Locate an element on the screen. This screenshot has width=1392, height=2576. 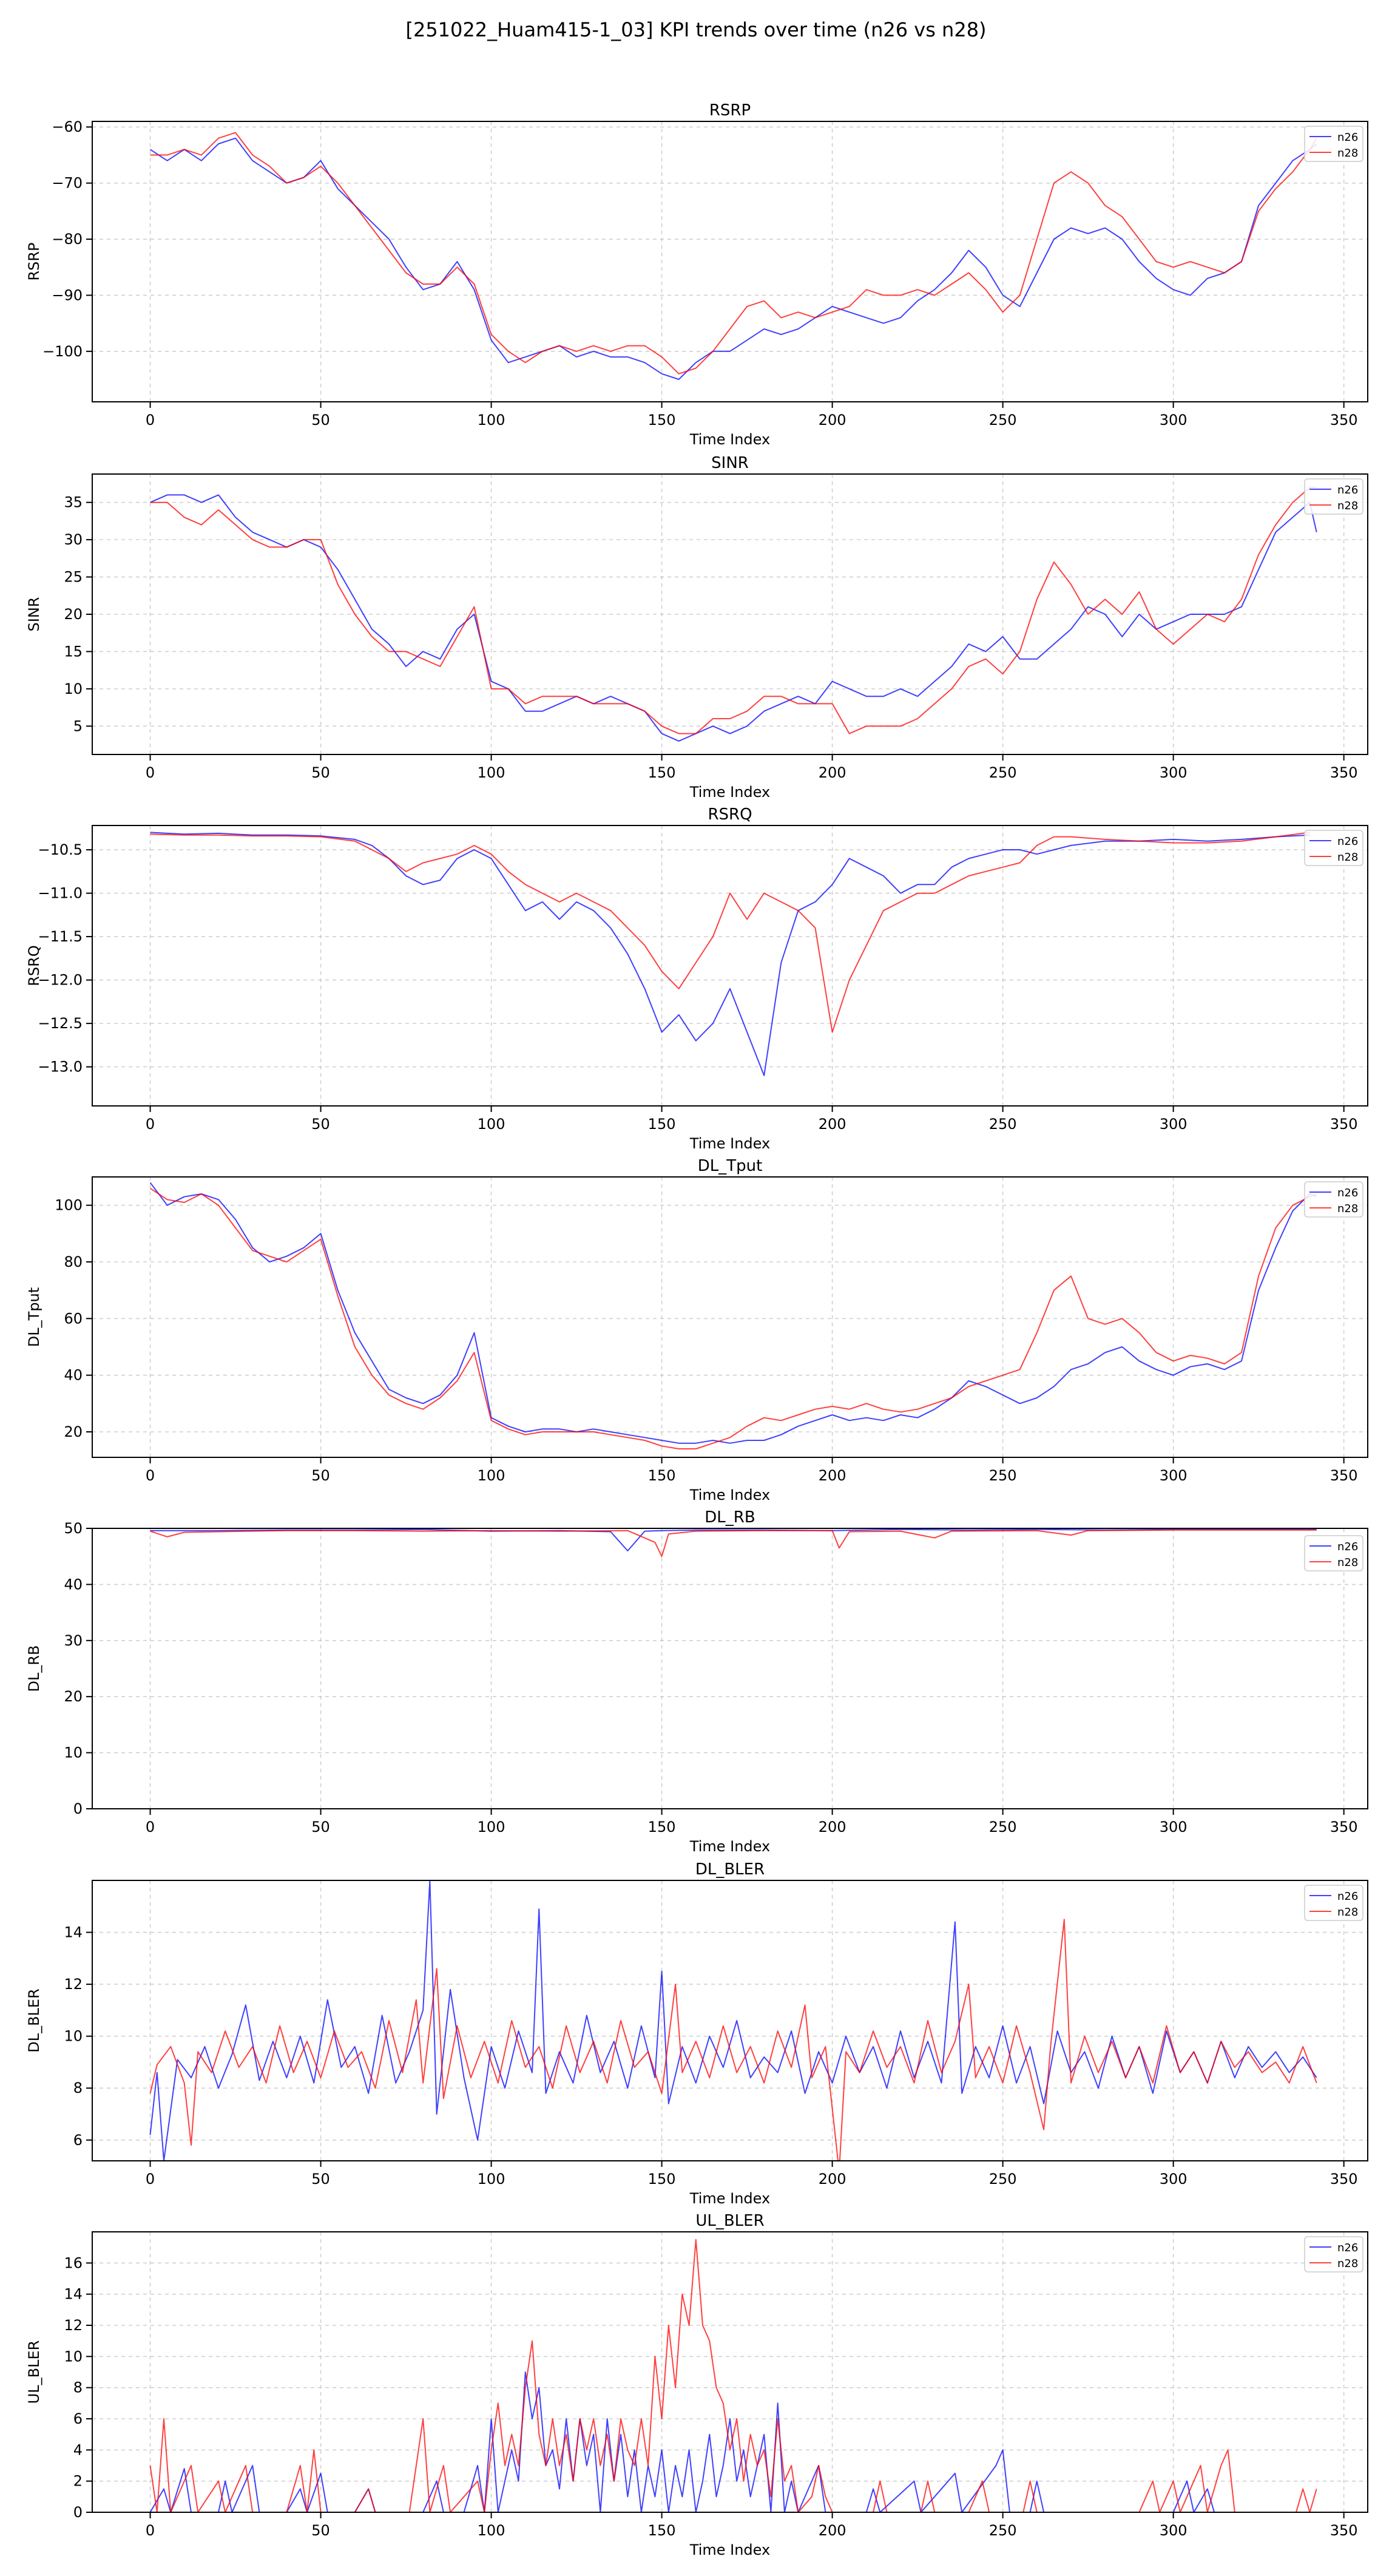
y-tick-label: 16 is located at coordinates (73, 2262).